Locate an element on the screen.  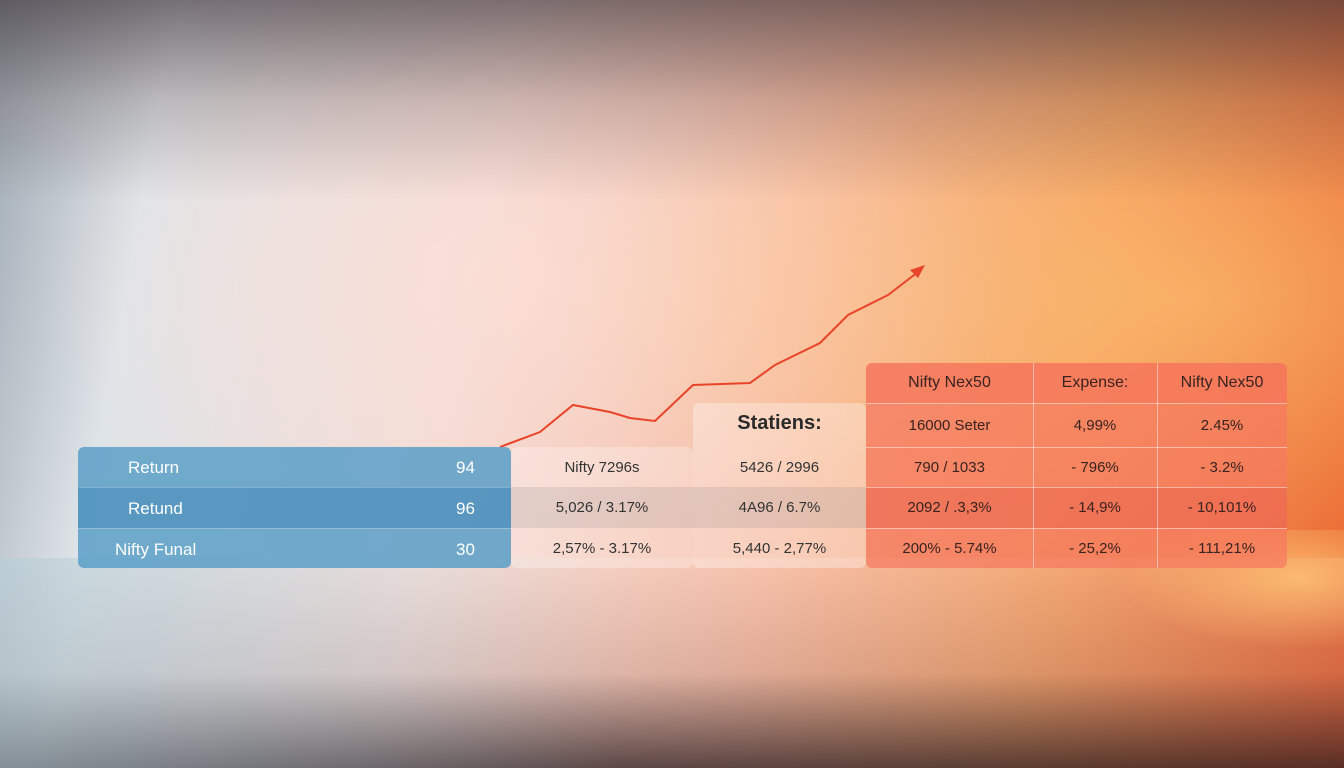
table-cell: 5,026 / 3.17% is located at coordinates (602, 507).